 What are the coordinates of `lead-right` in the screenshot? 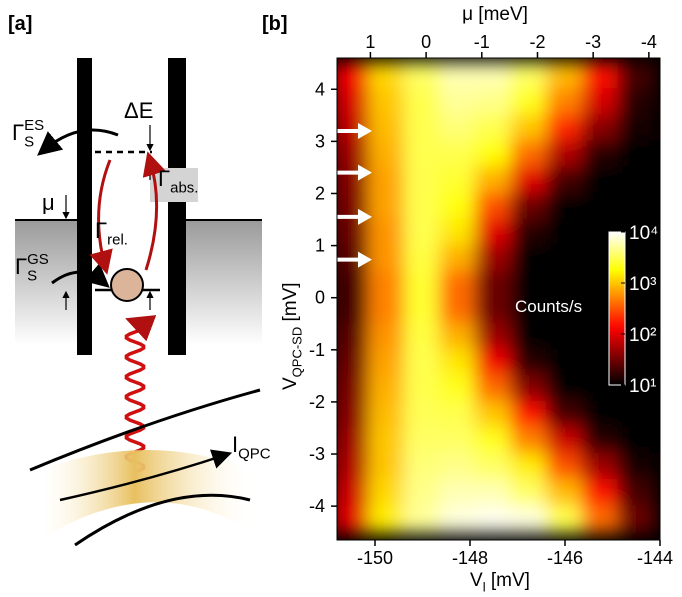 It's located at (224, 282).